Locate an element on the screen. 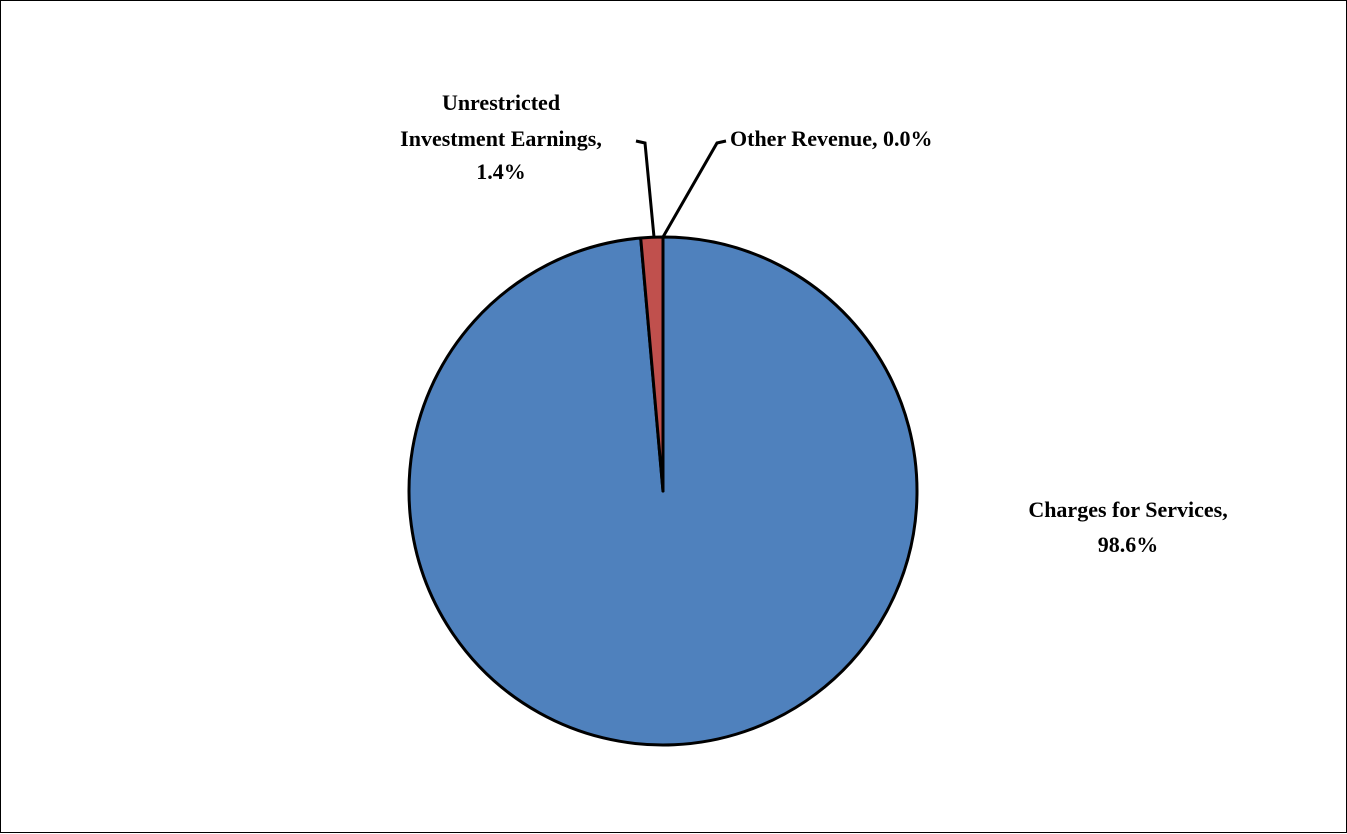 The width and height of the screenshot is (1347, 834). label-charges-pct: 98.6% is located at coordinates (1128, 544).